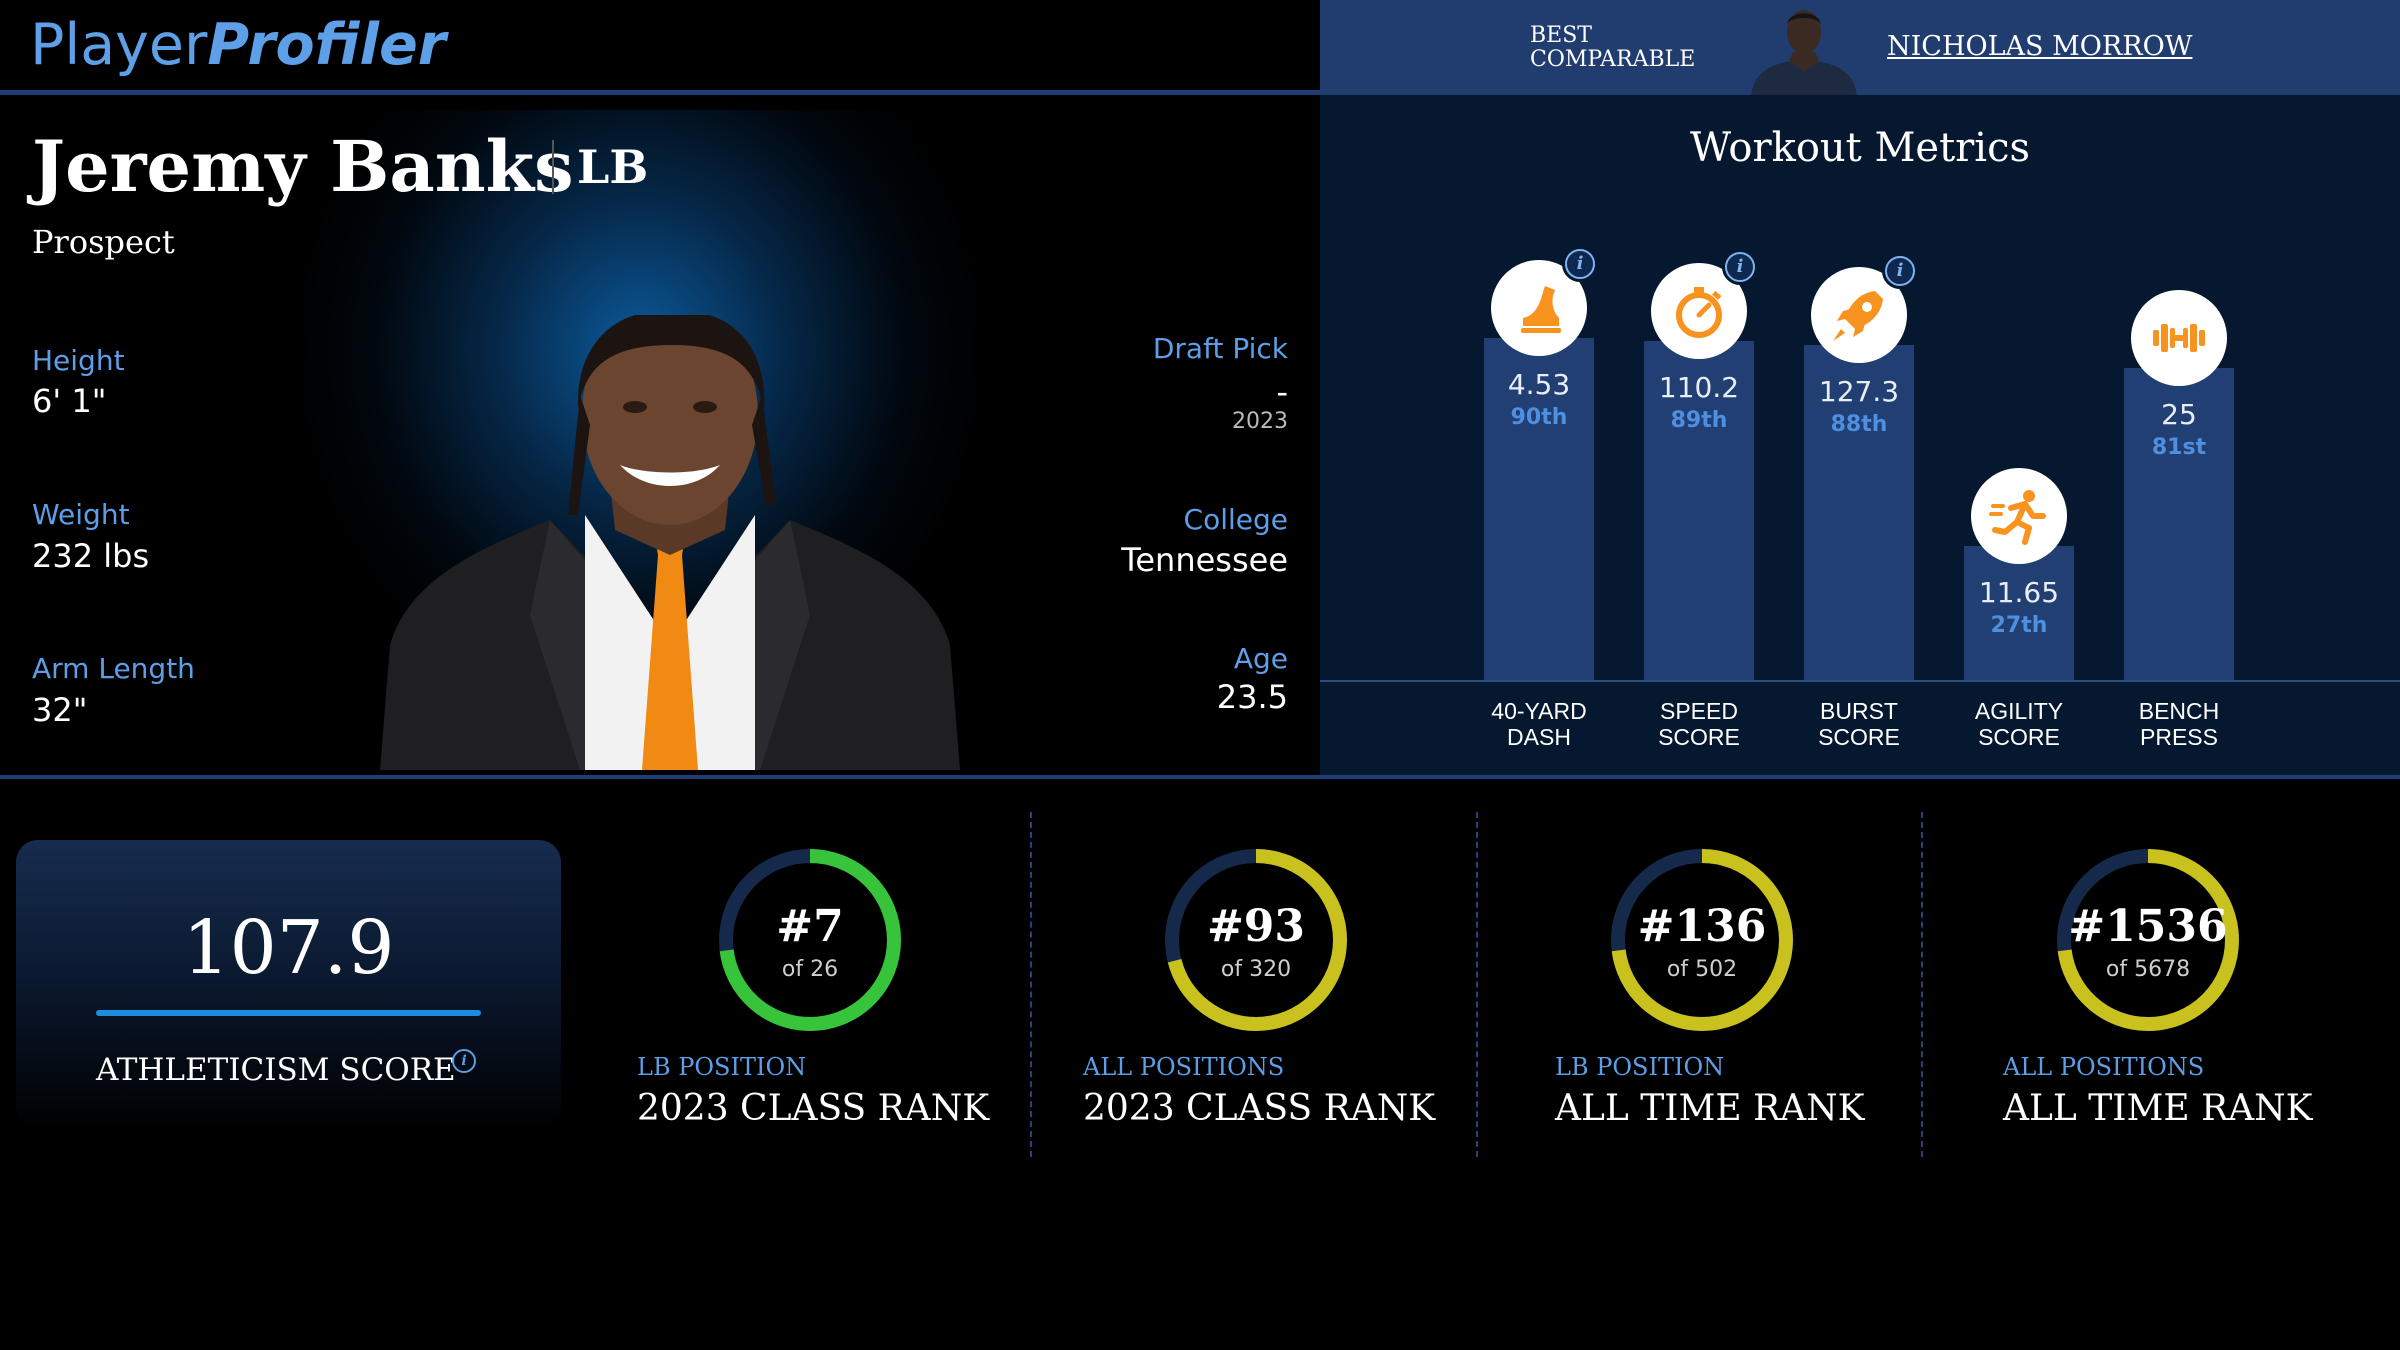 This screenshot has width=2400, height=1350. What do you see at coordinates (276, 1070) in the screenshot?
I see `athleticism-score-label: ATHLETICISM SCORE` at bounding box center [276, 1070].